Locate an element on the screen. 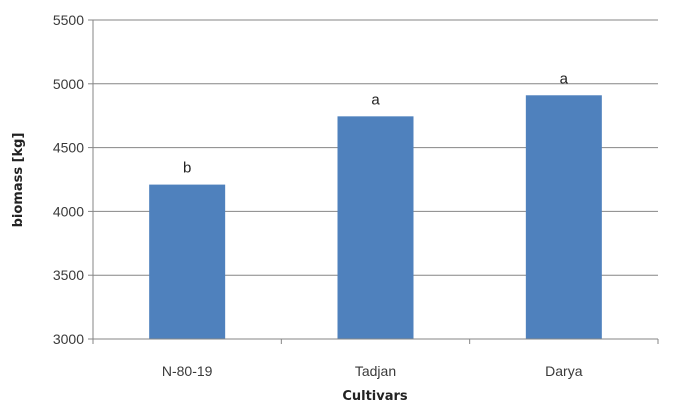 Image resolution: width=680 pixels, height=409 pixels. y-tick-label: 3000 is located at coordinates (68, 339).